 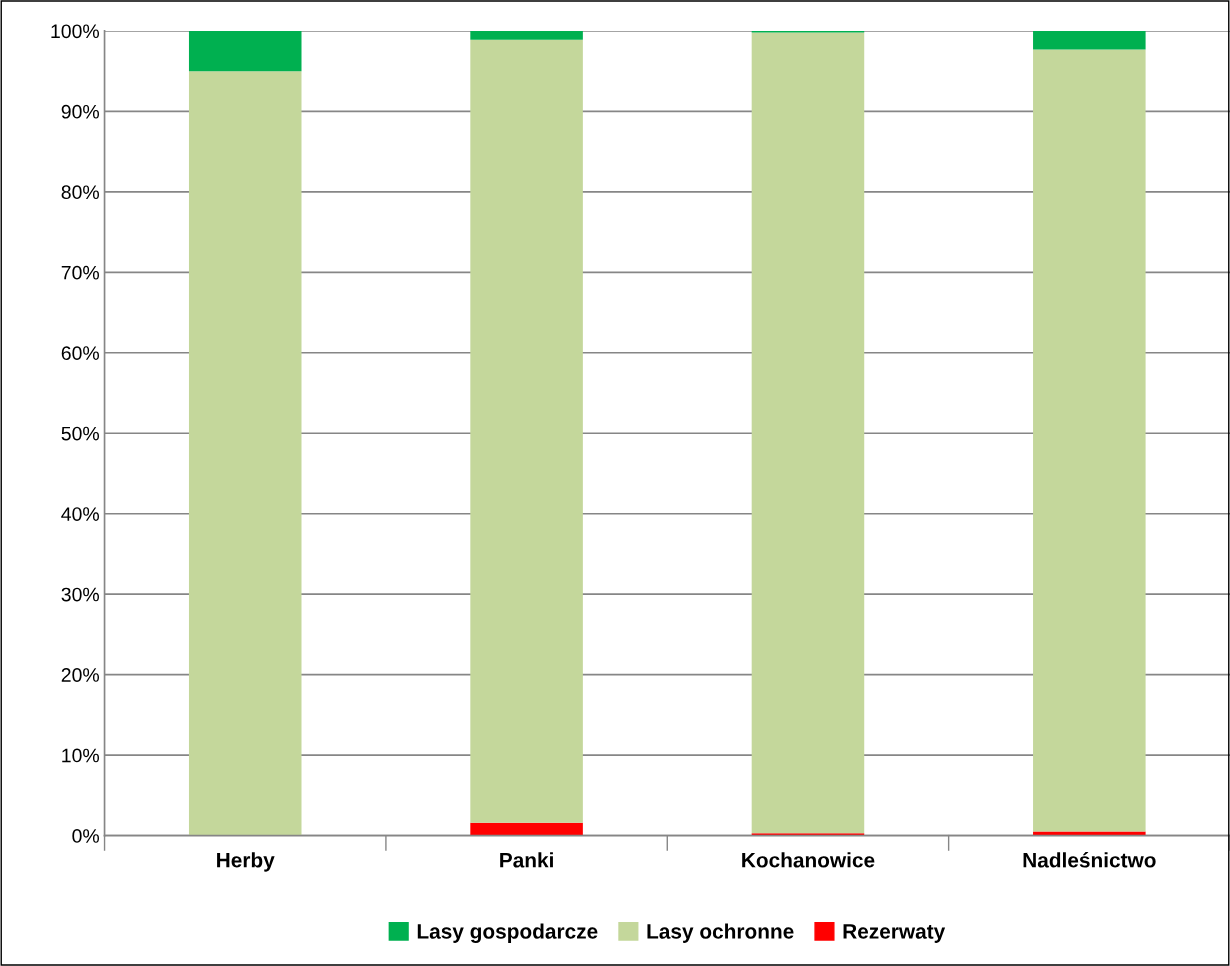 What do you see at coordinates (85, 836) in the screenshot?
I see `y-tick-label: 0%` at bounding box center [85, 836].